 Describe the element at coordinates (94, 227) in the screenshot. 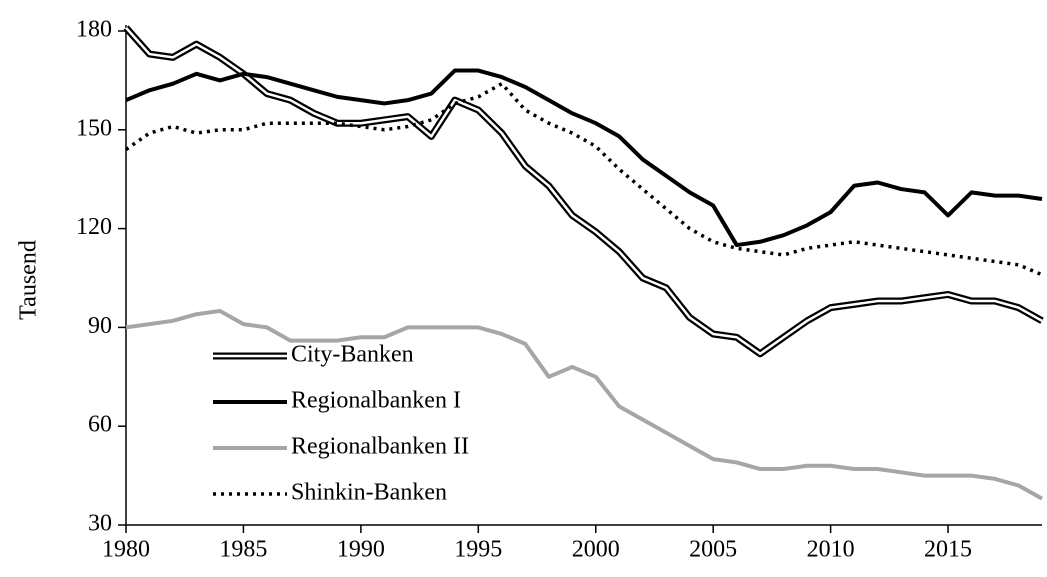

I see `y-tick-label: 120` at that location.